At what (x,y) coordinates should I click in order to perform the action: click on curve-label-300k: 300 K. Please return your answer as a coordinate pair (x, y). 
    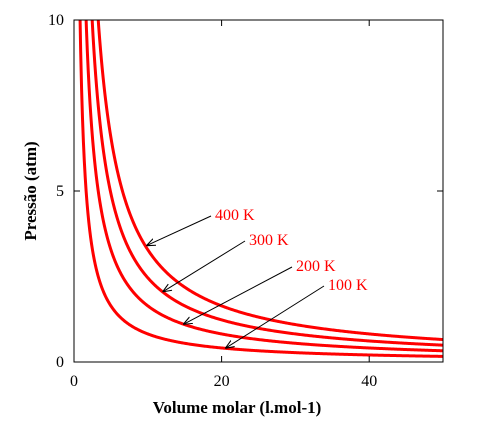
    Looking at the image, I should click on (269, 240).